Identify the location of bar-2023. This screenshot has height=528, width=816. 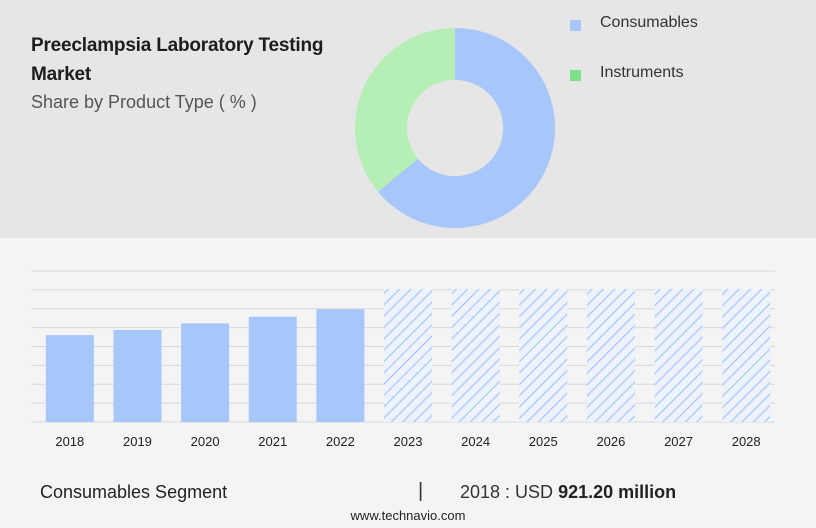
(408, 355).